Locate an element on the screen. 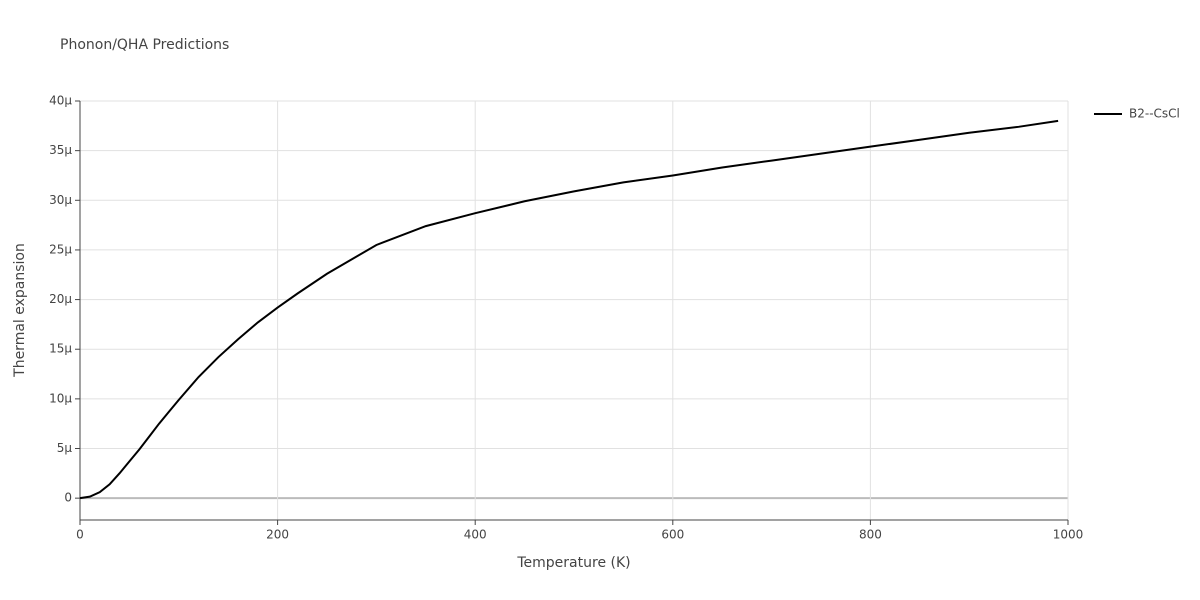  y-tick-label: 10μ is located at coordinates (60, 398).